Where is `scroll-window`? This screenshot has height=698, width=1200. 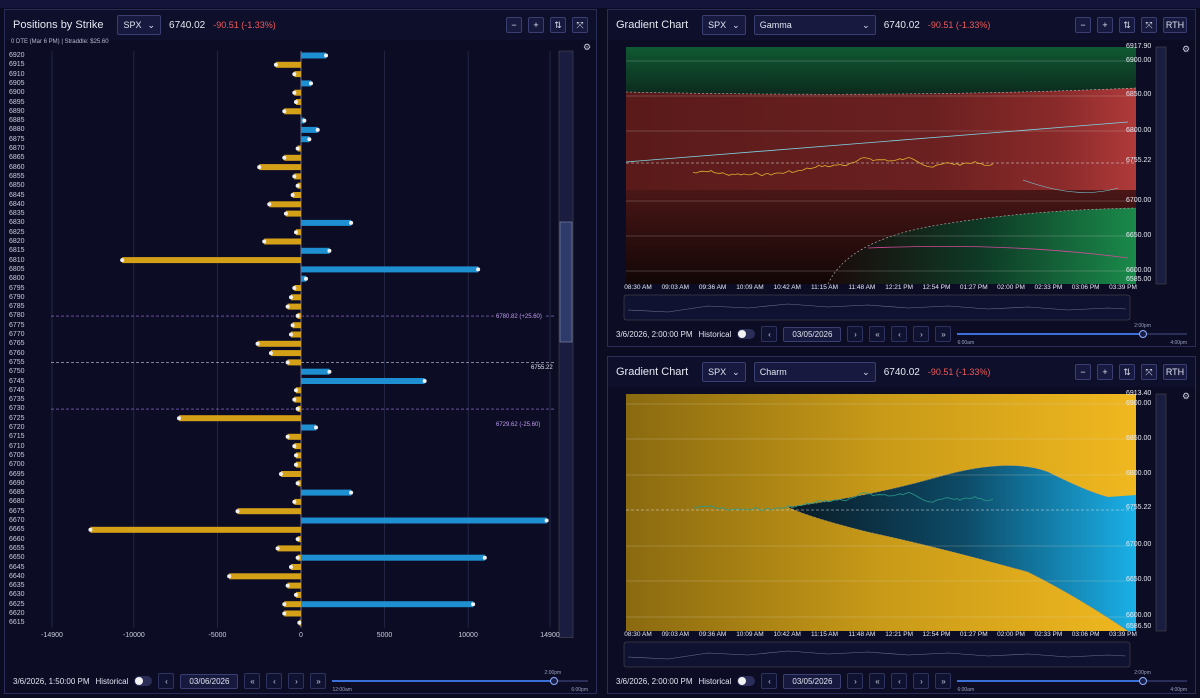
scroll-window is located at coordinates (566, 282).